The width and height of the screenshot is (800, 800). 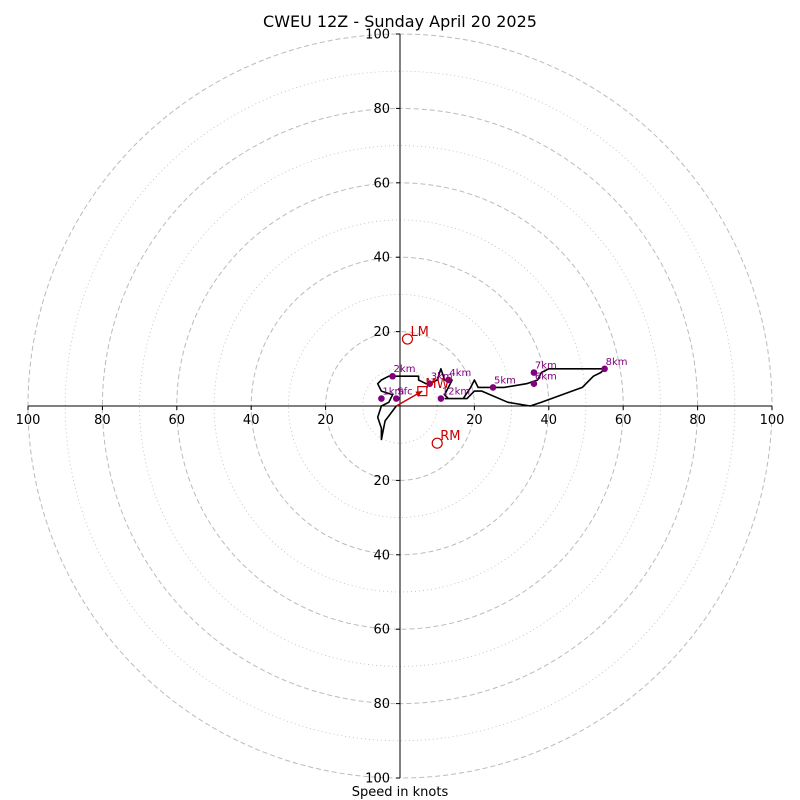 I want to click on mean-wind-arrow-head, so click(x=419, y=394).